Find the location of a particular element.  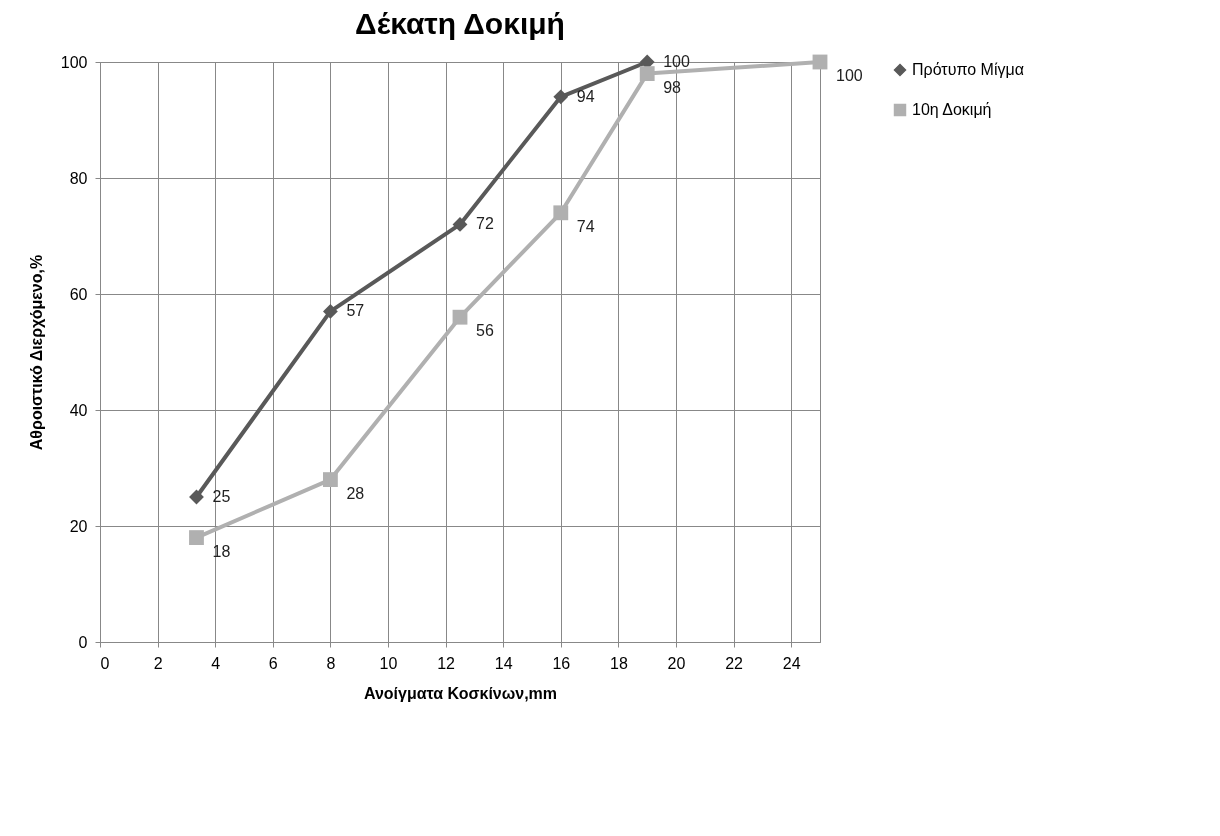

x-tick-label: 8 is located at coordinates (331, 663).